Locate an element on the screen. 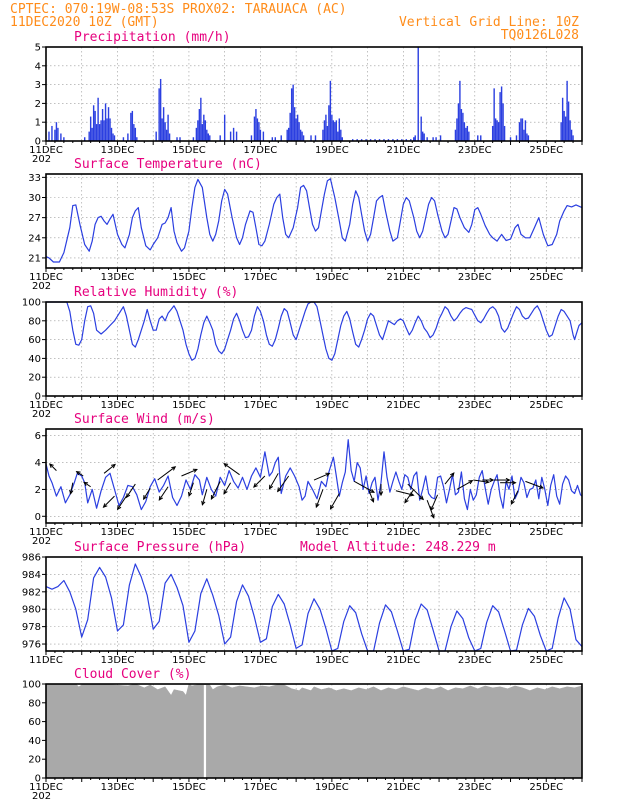  cloud-y-tick-label: 20 is located at coordinates (34, 760).